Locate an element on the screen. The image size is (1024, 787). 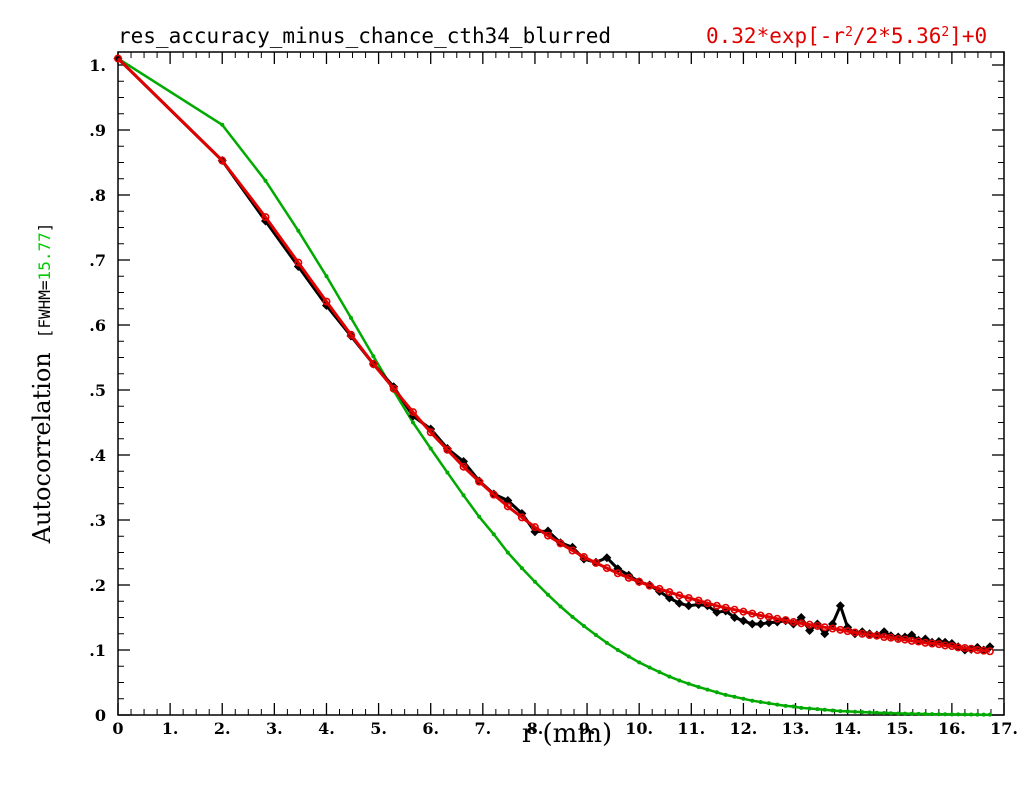
x-tick-label: 15. is located at coordinates (900, 728).